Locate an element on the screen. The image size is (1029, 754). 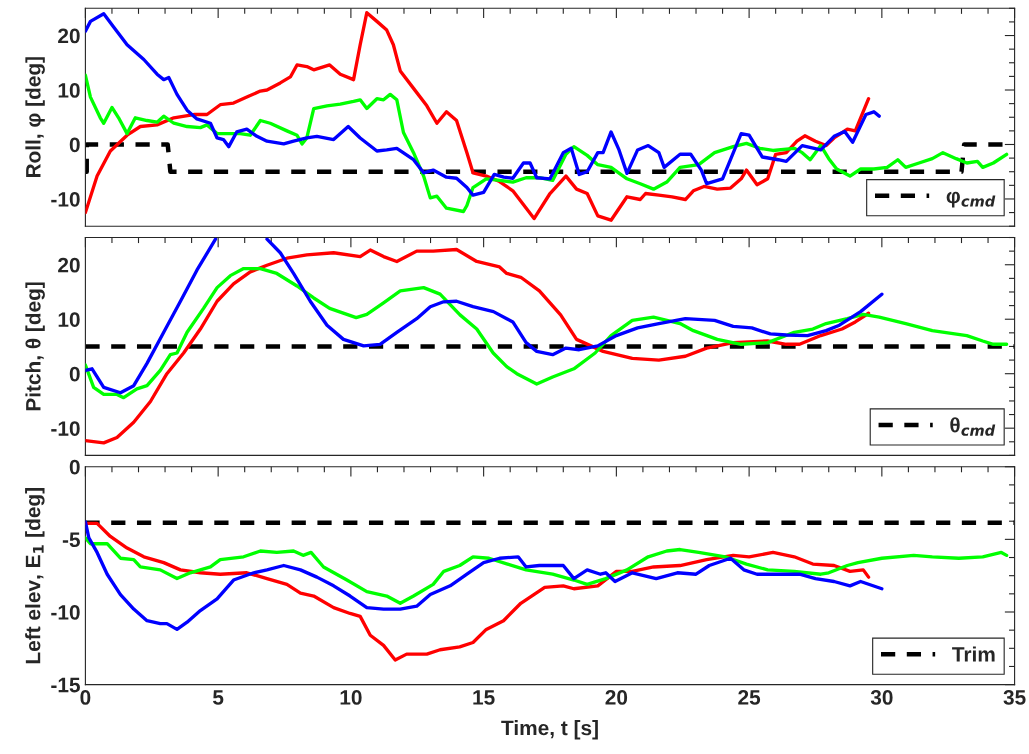
x-tick-label: 20 is located at coordinates (616, 697).